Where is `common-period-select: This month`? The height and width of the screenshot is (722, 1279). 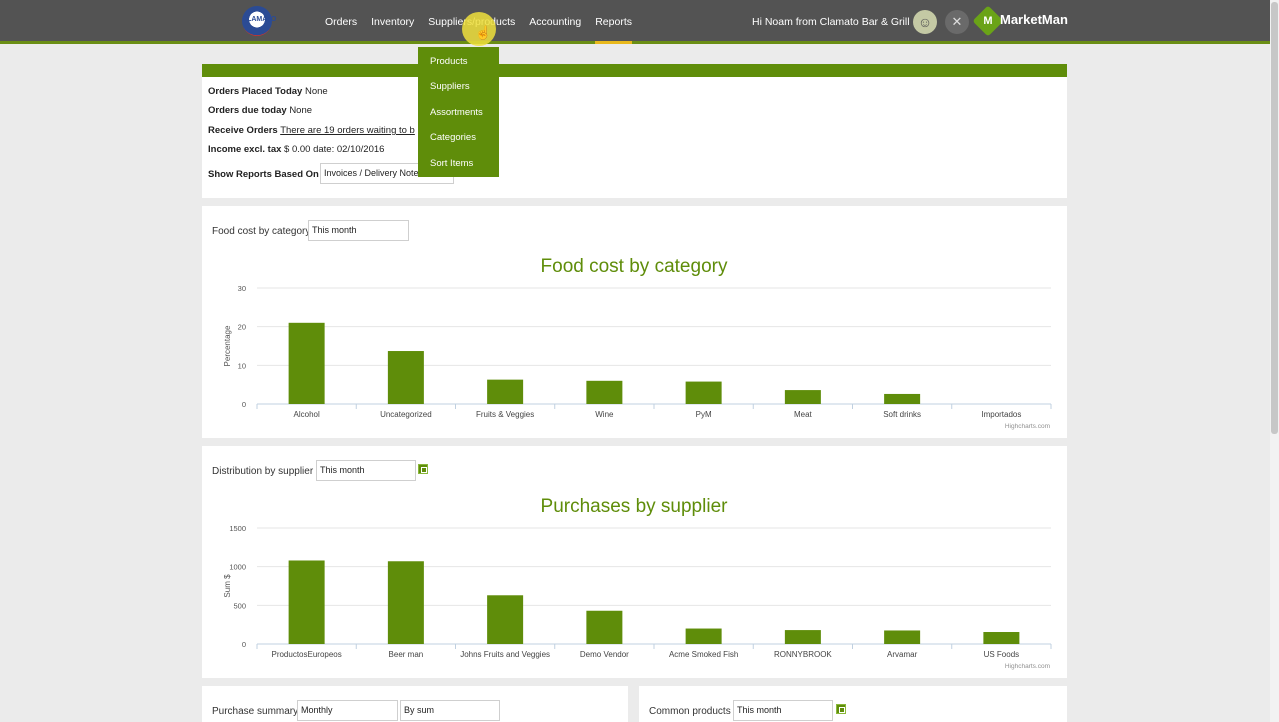
common-period-select: This month is located at coordinates (783, 710).